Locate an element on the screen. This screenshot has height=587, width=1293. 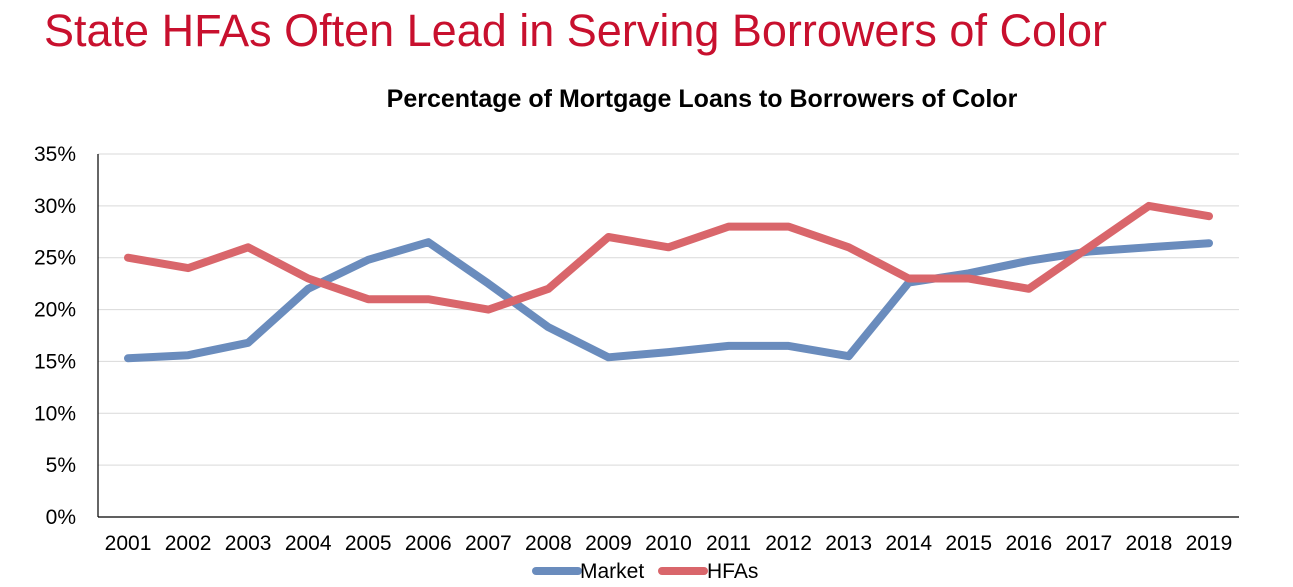
x-tick-label: 2002 is located at coordinates (188, 543).